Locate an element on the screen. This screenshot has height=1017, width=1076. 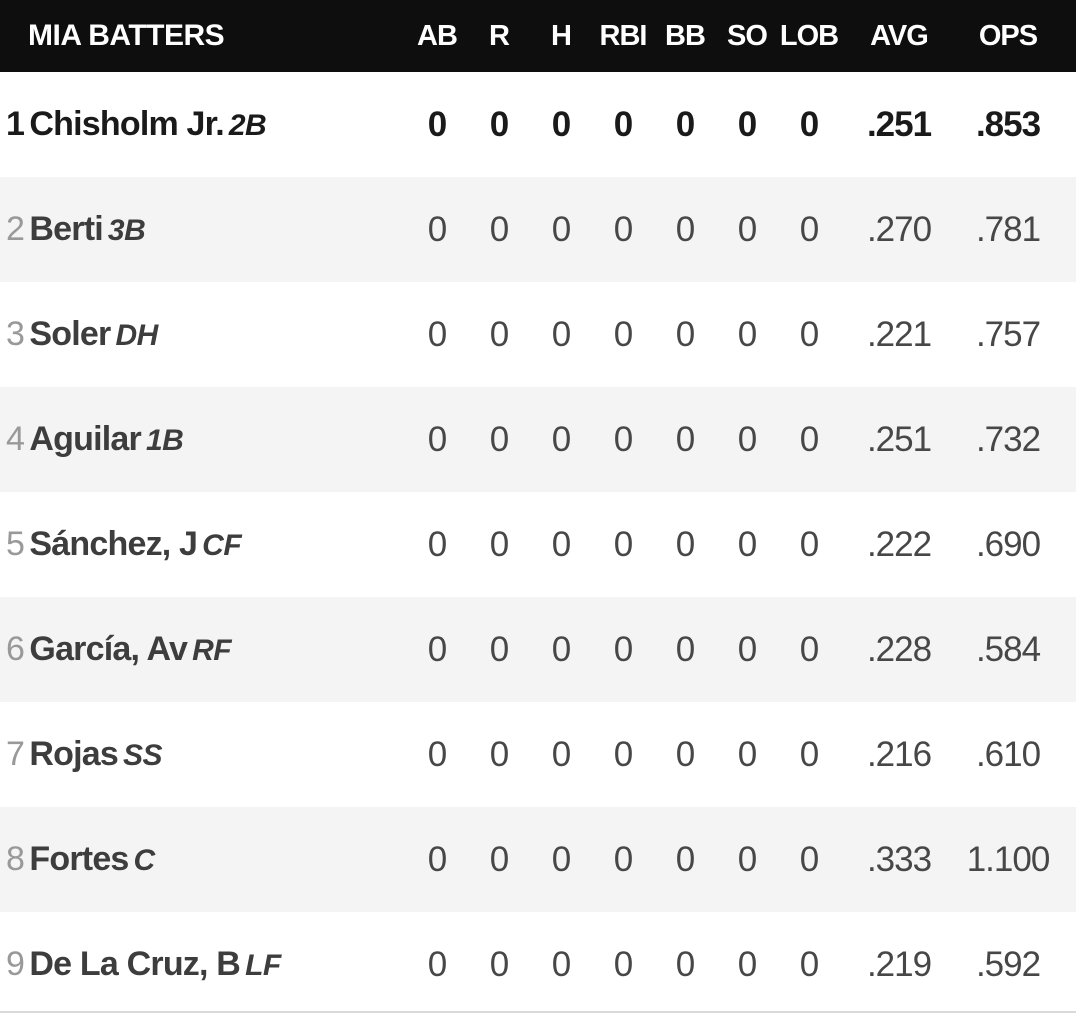
column-header-so: SO is located at coordinates (747, 35).